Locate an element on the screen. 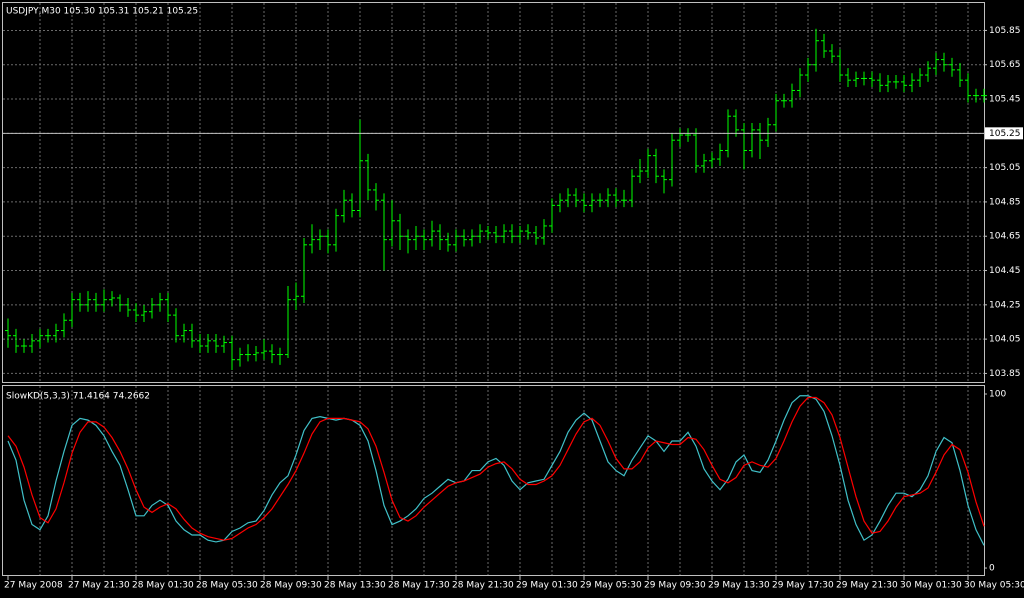 This screenshot has width=1024, height=598. x-tick-label: 29 May 21:30 is located at coordinates (867, 586).